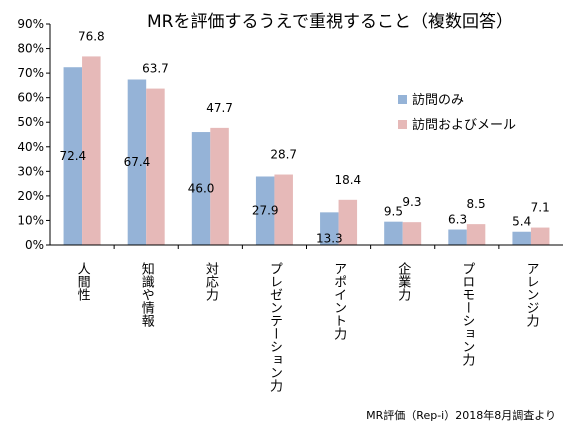 This screenshot has height=433, width=569. I want to click on y-tick-label: 50%, so click(30, 122).